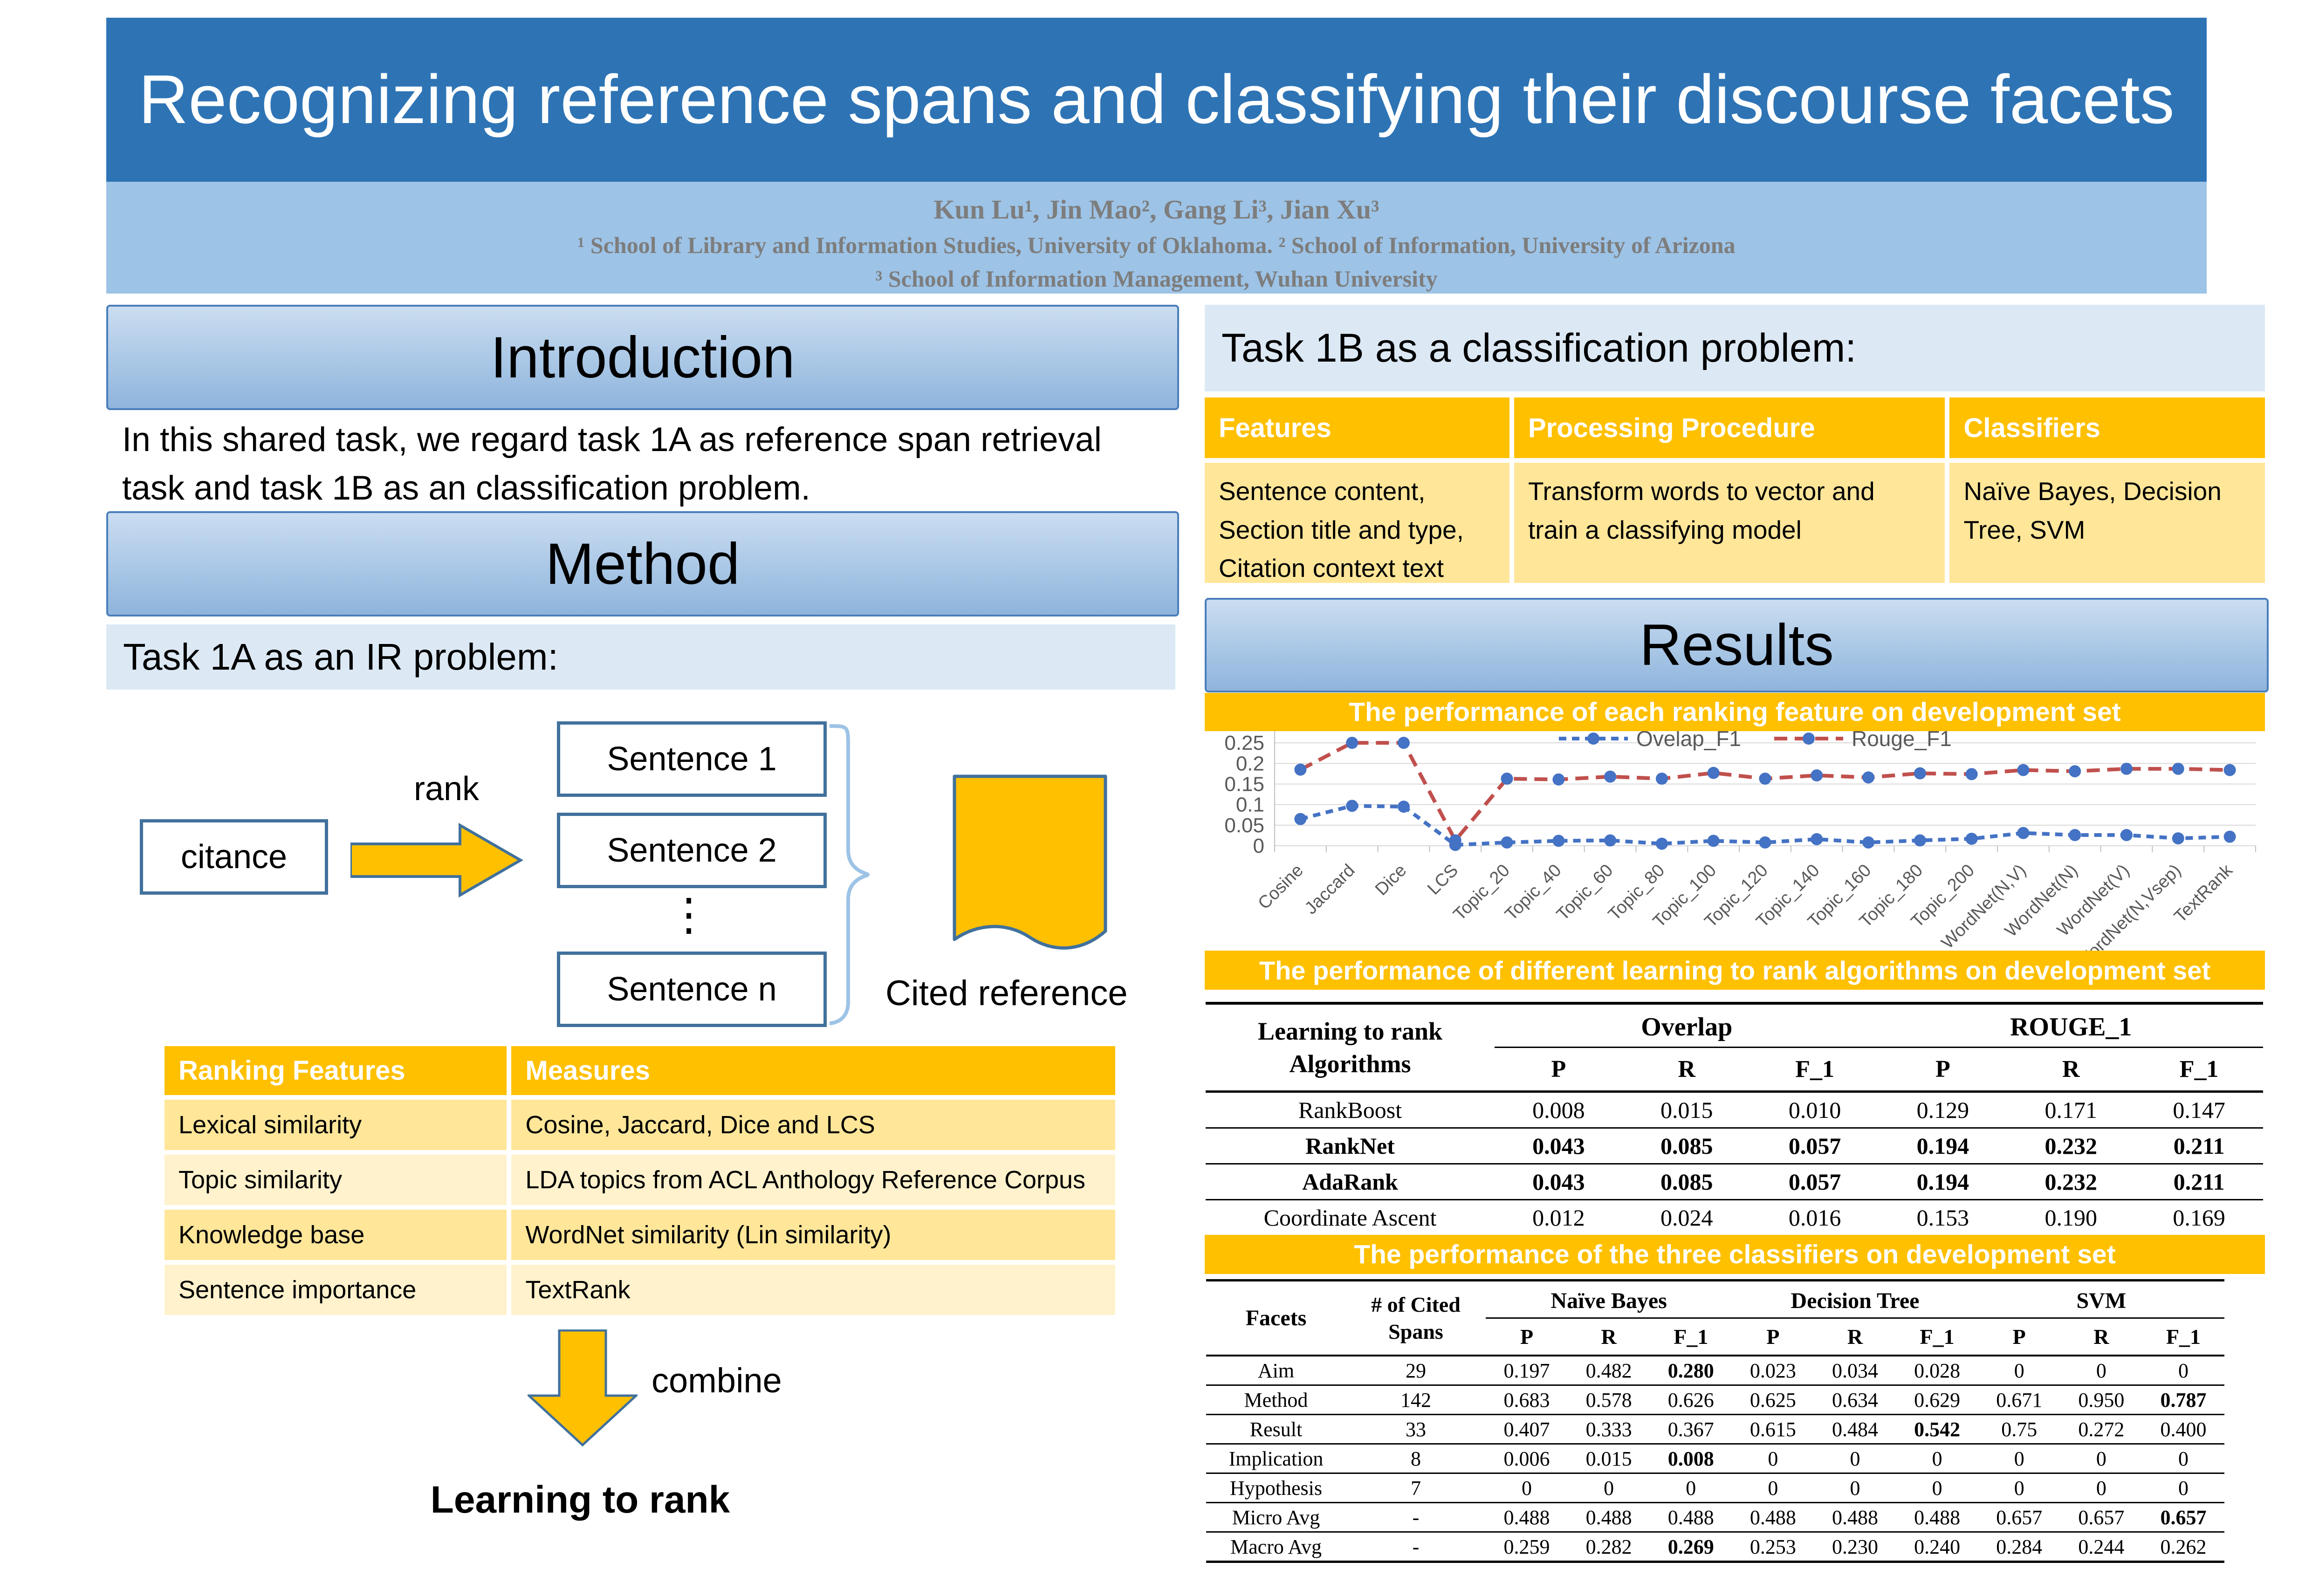 The width and height of the screenshot is (2312, 1596). What do you see at coordinates (1686, 1182) in the screenshot?
I see `table-cell: 0.085` at bounding box center [1686, 1182].